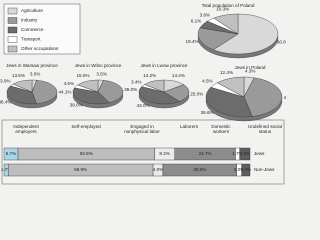  Describe the element at coordinates (142, 129) in the screenshot. I see `category-header: Engaged in nonphysical labor` at that location.